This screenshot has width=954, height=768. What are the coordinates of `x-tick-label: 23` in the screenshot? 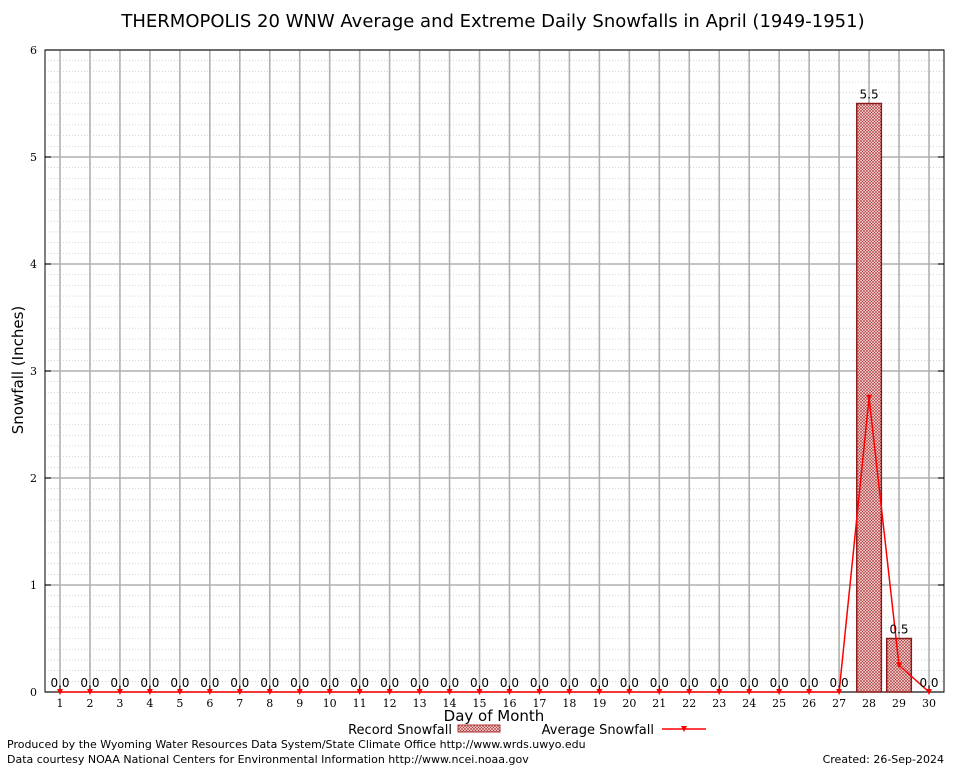 It's located at (719, 703).